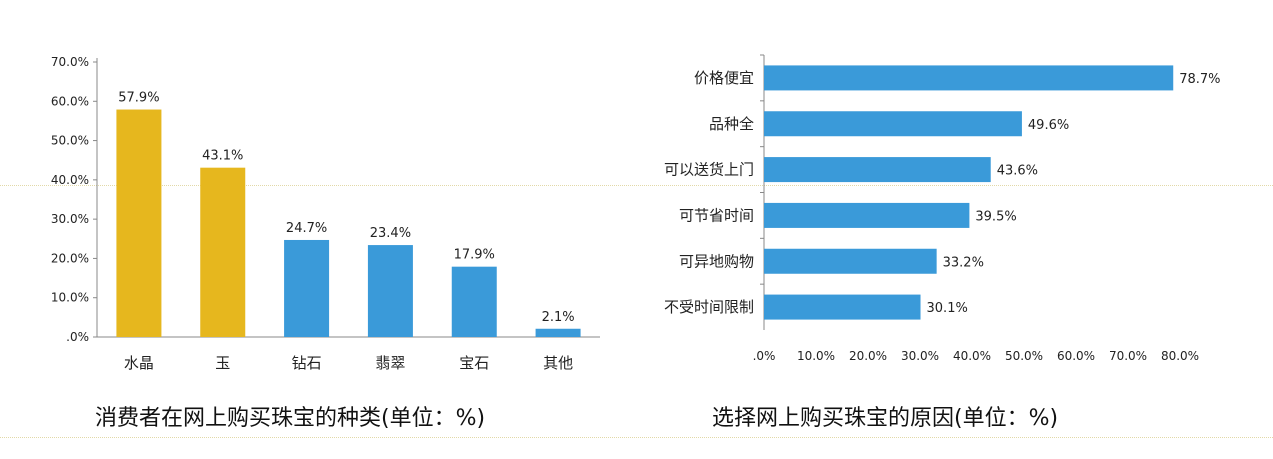 This screenshot has height=459, width=1273. I want to click on x-tick-label: 20.0%, so click(868, 356).